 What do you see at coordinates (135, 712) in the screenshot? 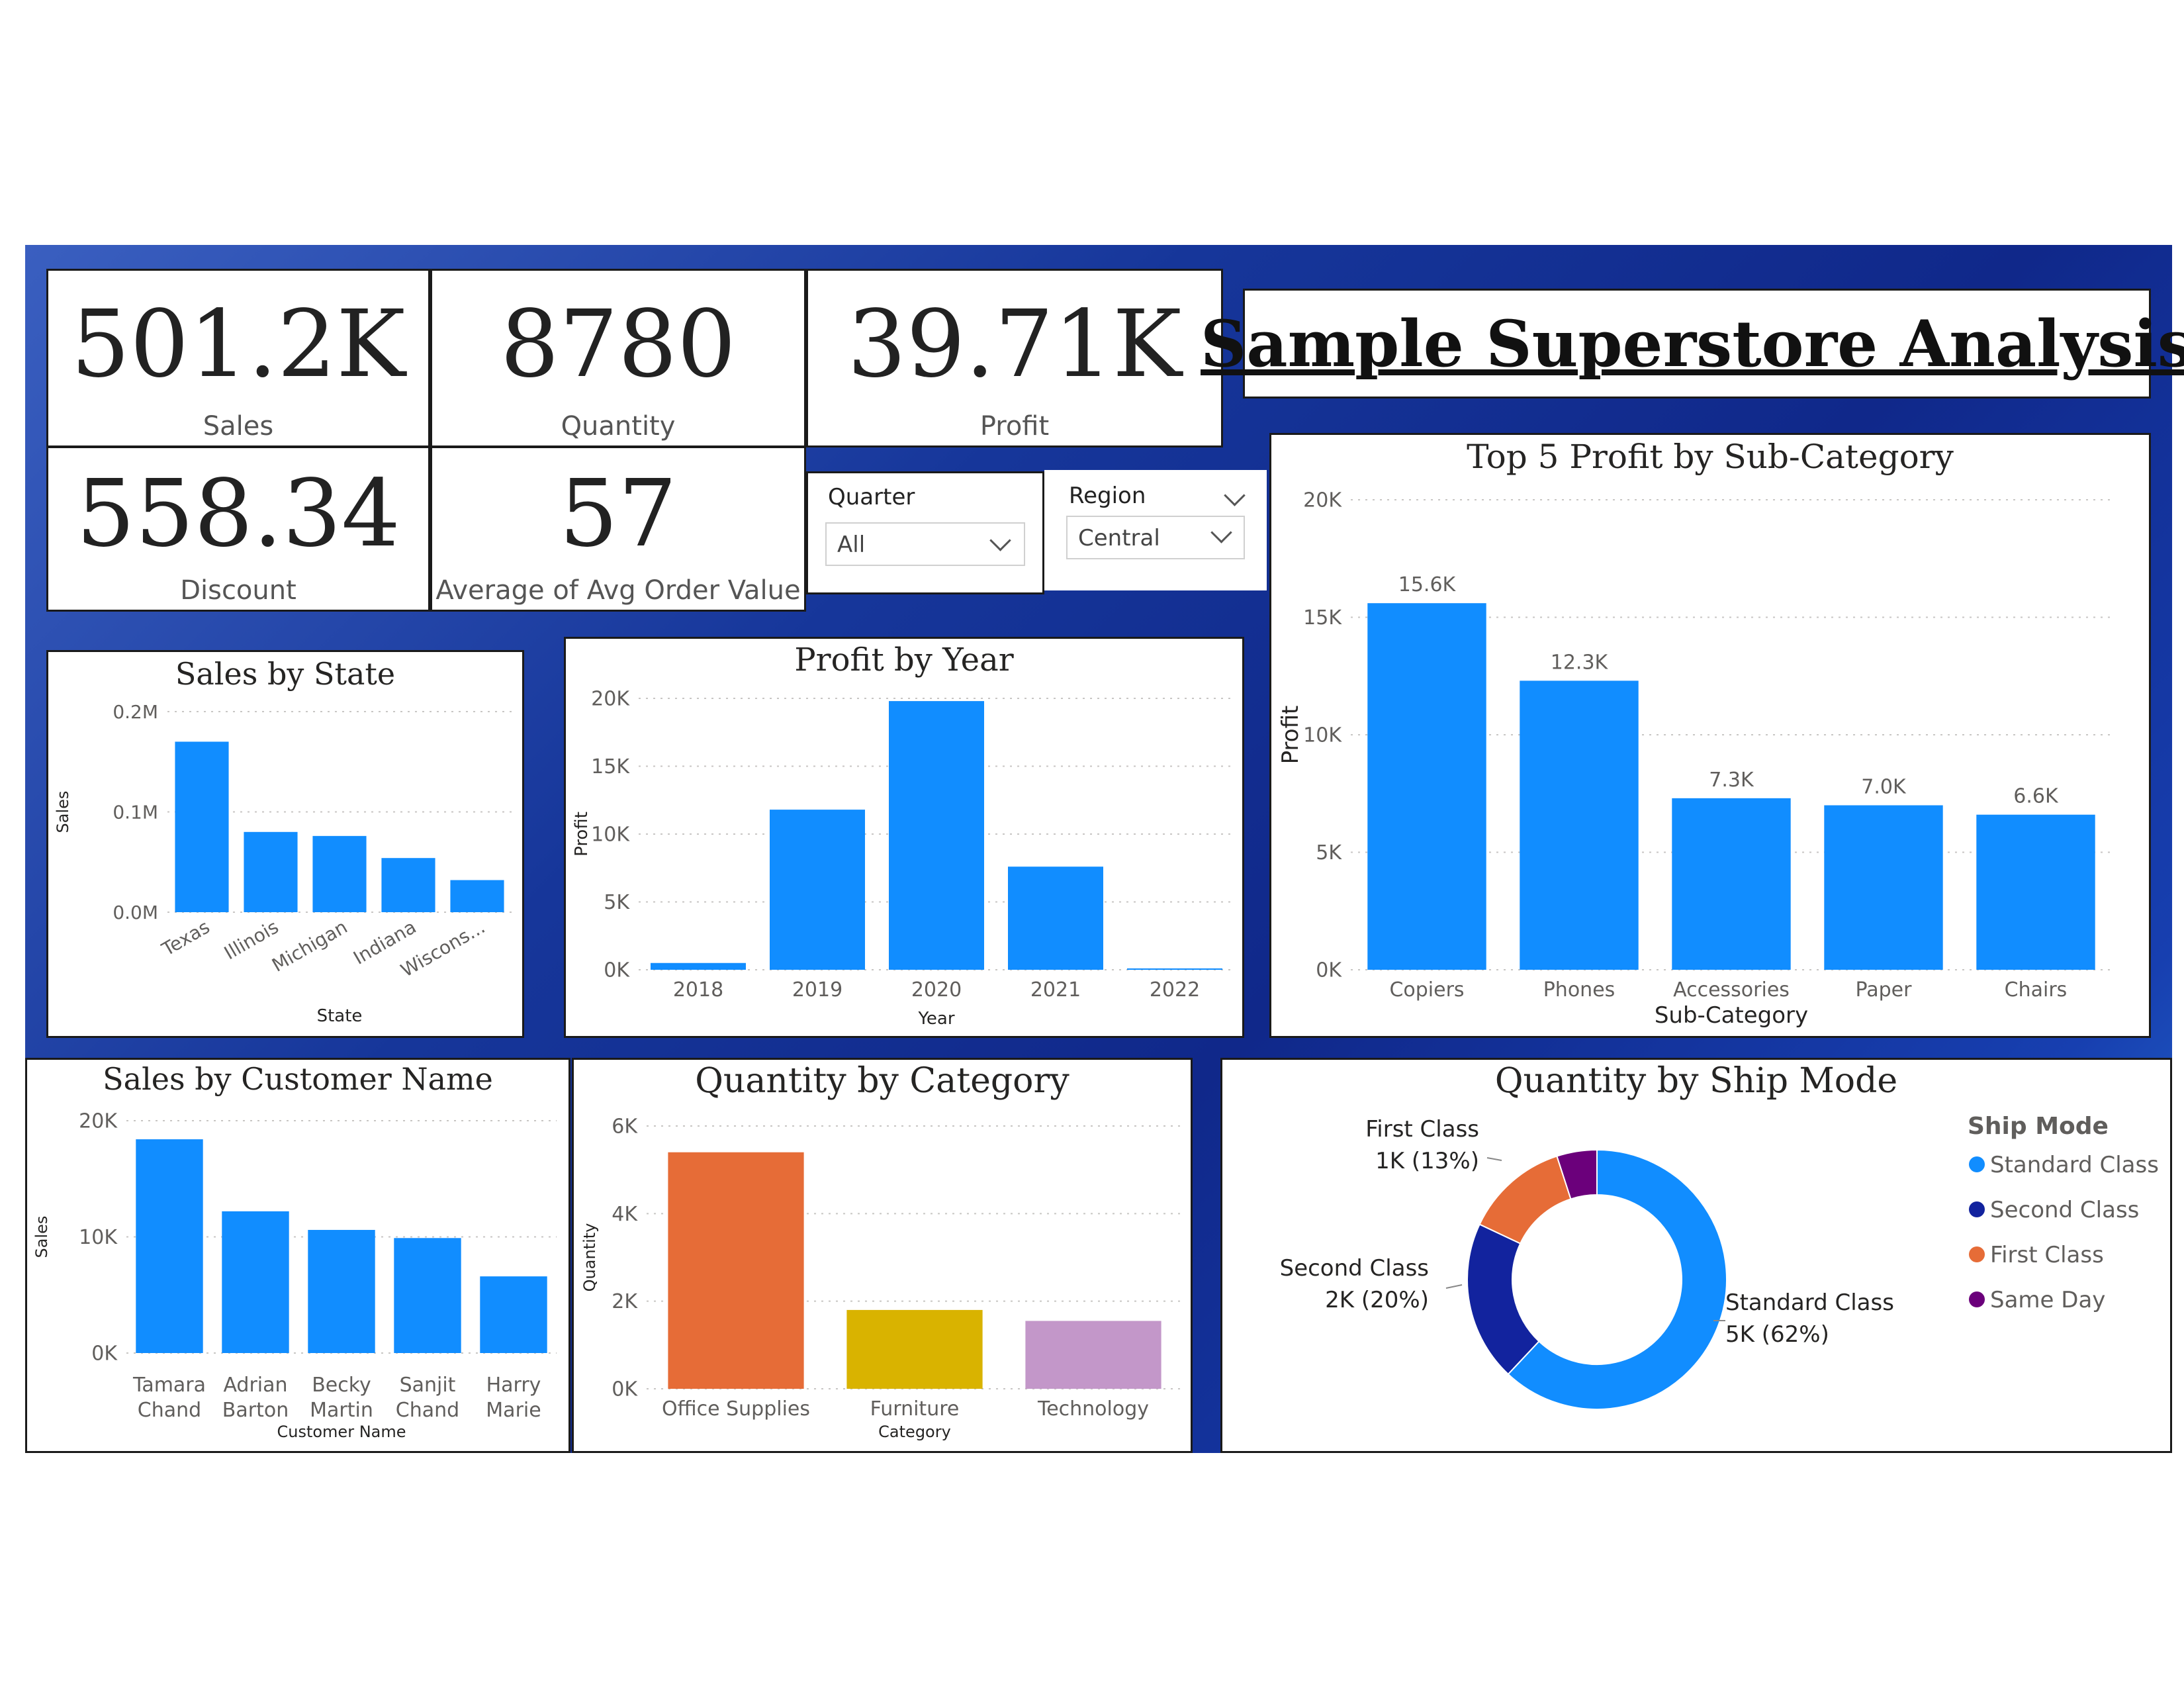
I see `y-tick-label: 0.2M` at bounding box center [135, 712].